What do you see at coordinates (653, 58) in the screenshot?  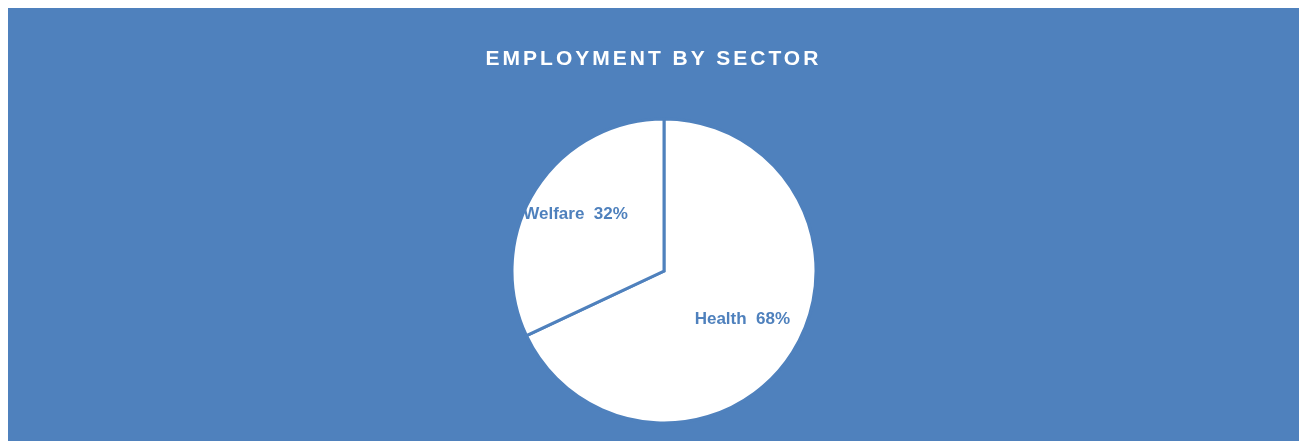 I see `chart-title: EMPLOYMENT BY SECTOR` at bounding box center [653, 58].